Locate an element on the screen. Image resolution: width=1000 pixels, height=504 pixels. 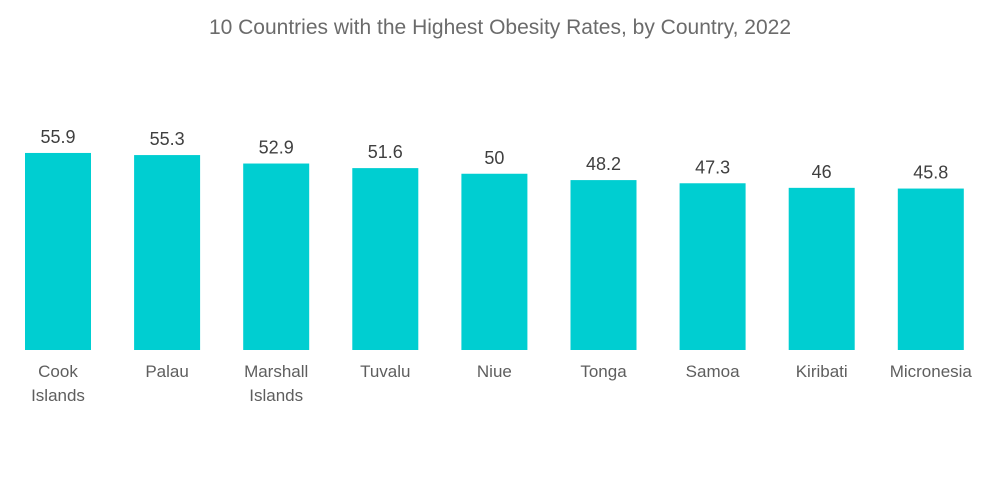
data-label-0: 55.9 is located at coordinates (57, 137).